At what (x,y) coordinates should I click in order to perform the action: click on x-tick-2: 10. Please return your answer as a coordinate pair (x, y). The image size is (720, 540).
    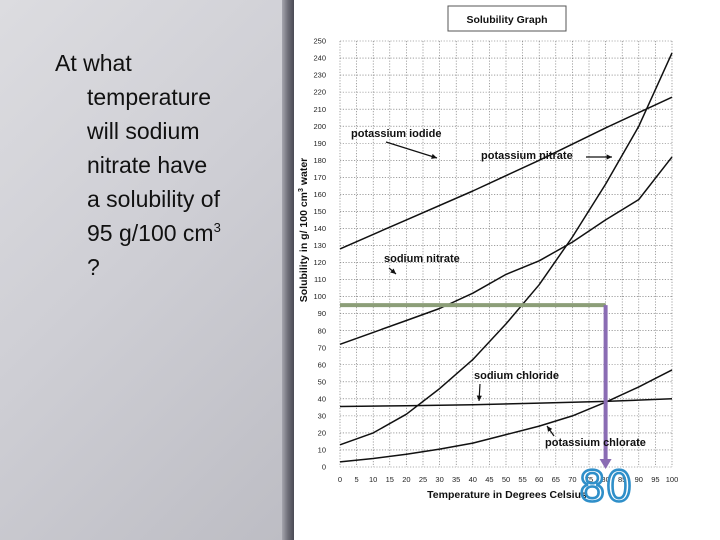
    Looking at the image, I should click on (373, 479).